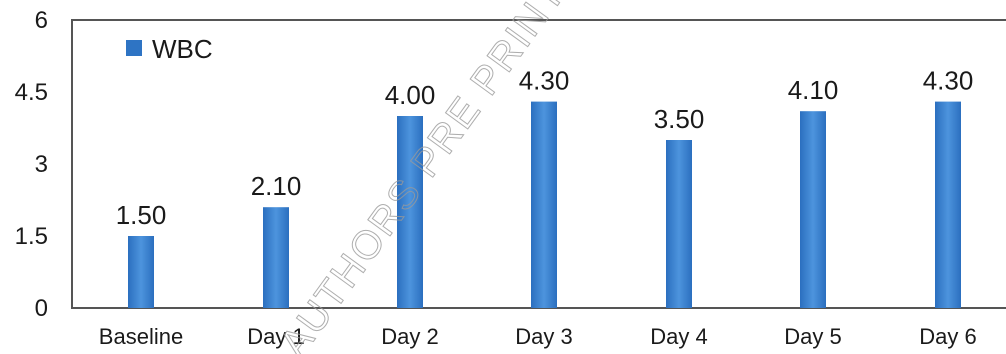 This screenshot has height=354, width=1006. What do you see at coordinates (31, 236) in the screenshot?
I see `y-tick-label: 1.5` at bounding box center [31, 236].